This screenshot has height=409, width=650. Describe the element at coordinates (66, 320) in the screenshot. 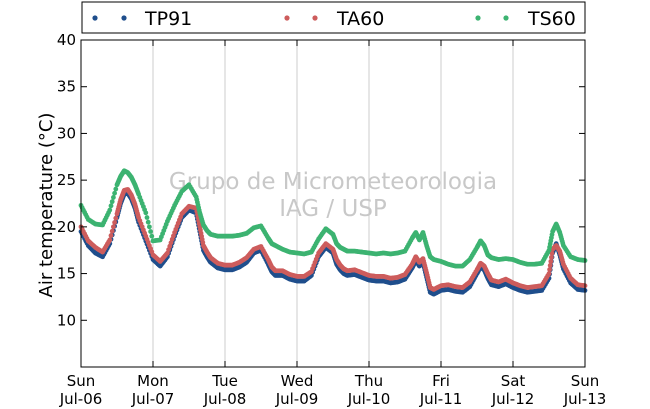

I see `y-tick-label: 10` at that location.